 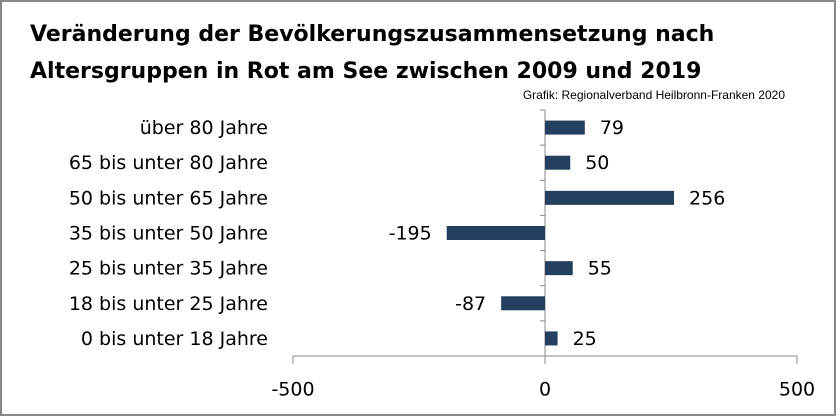 What do you see at coordinates (600, 269) in the screenshot?
I see `value-label: 55` at bounding box center [600, 269].